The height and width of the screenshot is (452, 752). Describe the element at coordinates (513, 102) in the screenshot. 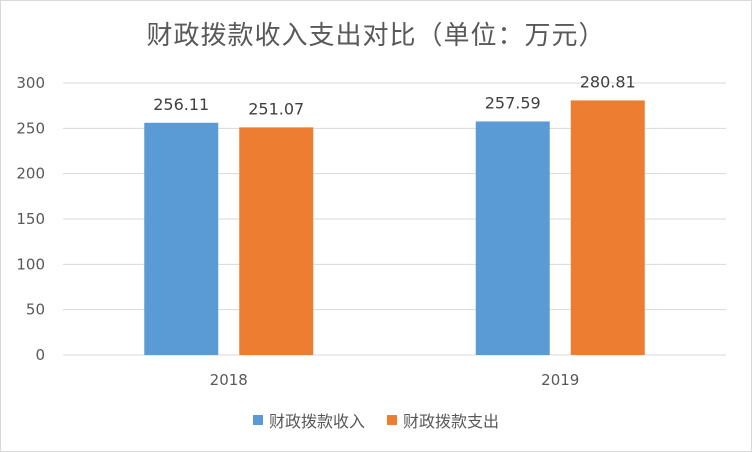

I see `data-label-2019-series-0: 257.59` at that location.